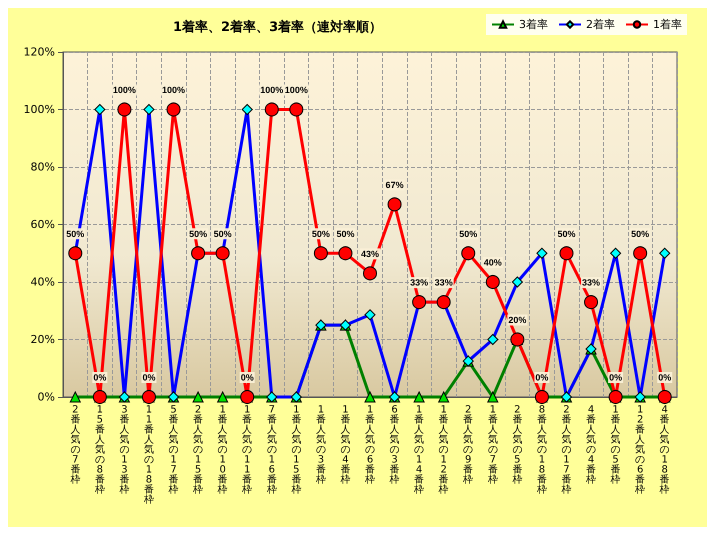 This screenshot has height=535, width=715. Describe the element at coordinates (46, 397) in the screenshot. I see `y-tick-label: 0%` at that location.